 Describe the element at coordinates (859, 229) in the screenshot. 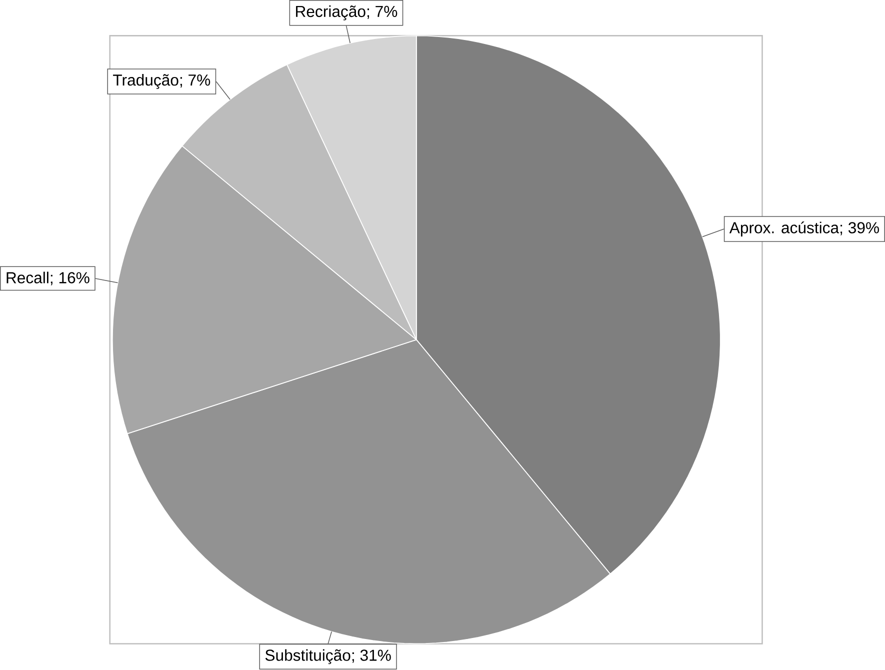

I see `data-label: ; 39%` at that location.